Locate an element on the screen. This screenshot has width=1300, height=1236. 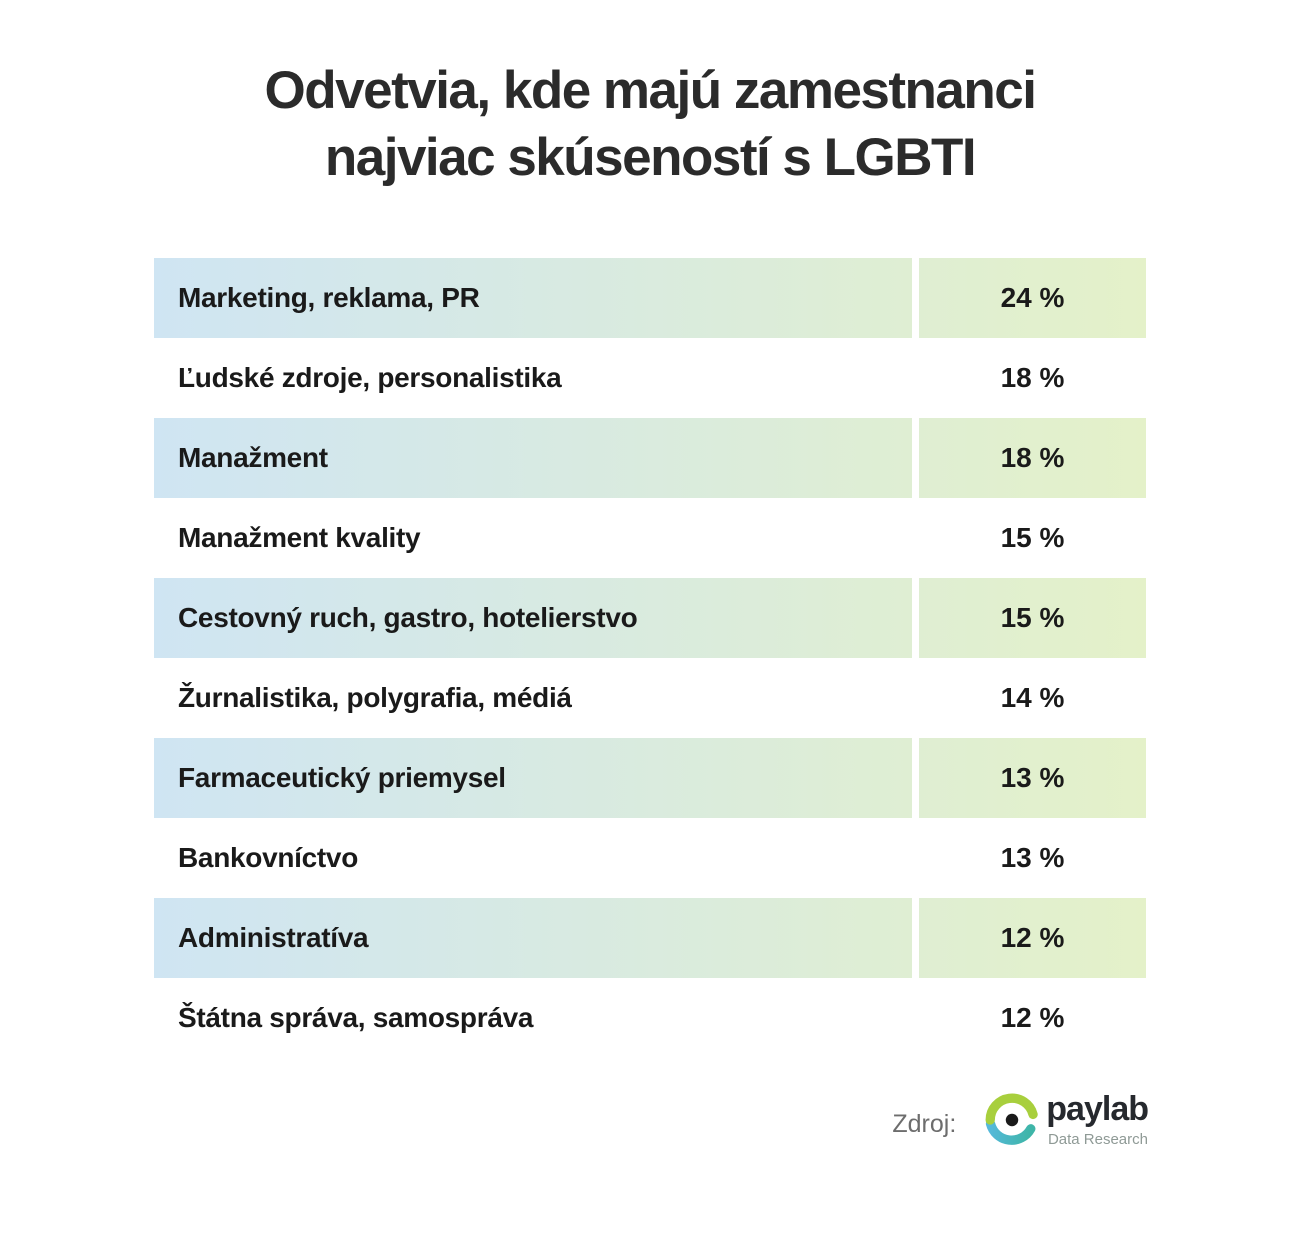
row-label: Manažment kvality is located at coordinates (299, 537).